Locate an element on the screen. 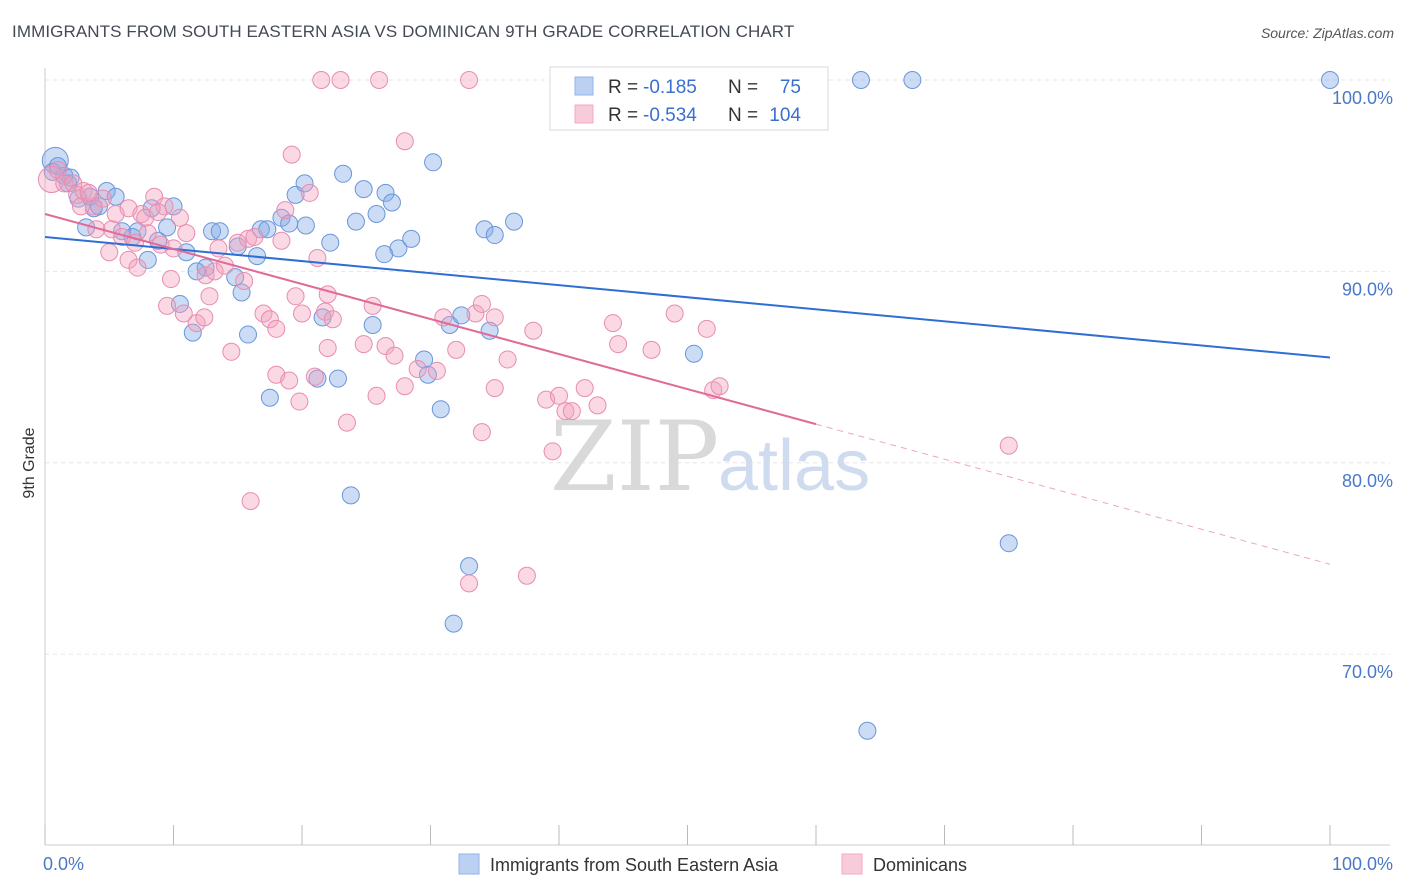 This screenshot has width=1406, height=892. x-tick-labels: 0.0% 100.0% is located at coordinates (718, 864).